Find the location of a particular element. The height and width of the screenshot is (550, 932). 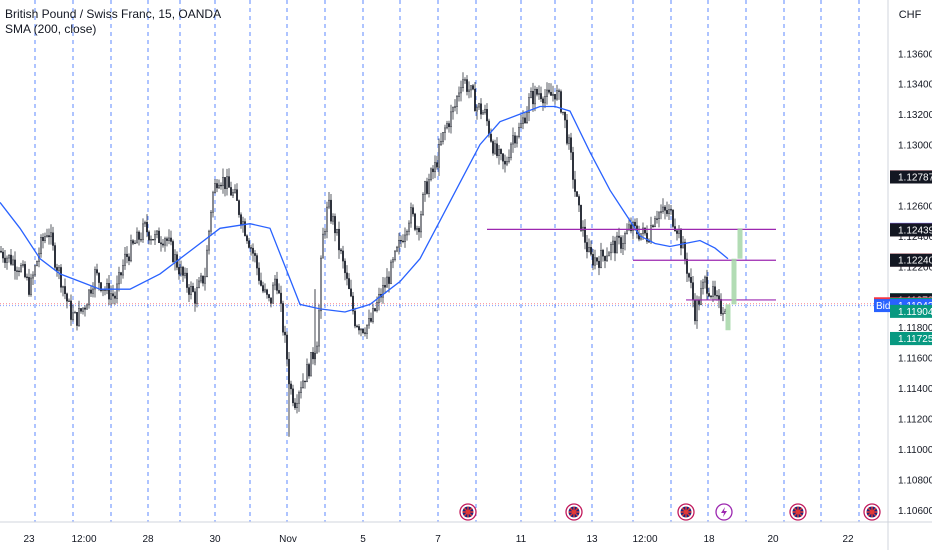

time-tick-label: 12:00 is located at coordinates (644, 539).